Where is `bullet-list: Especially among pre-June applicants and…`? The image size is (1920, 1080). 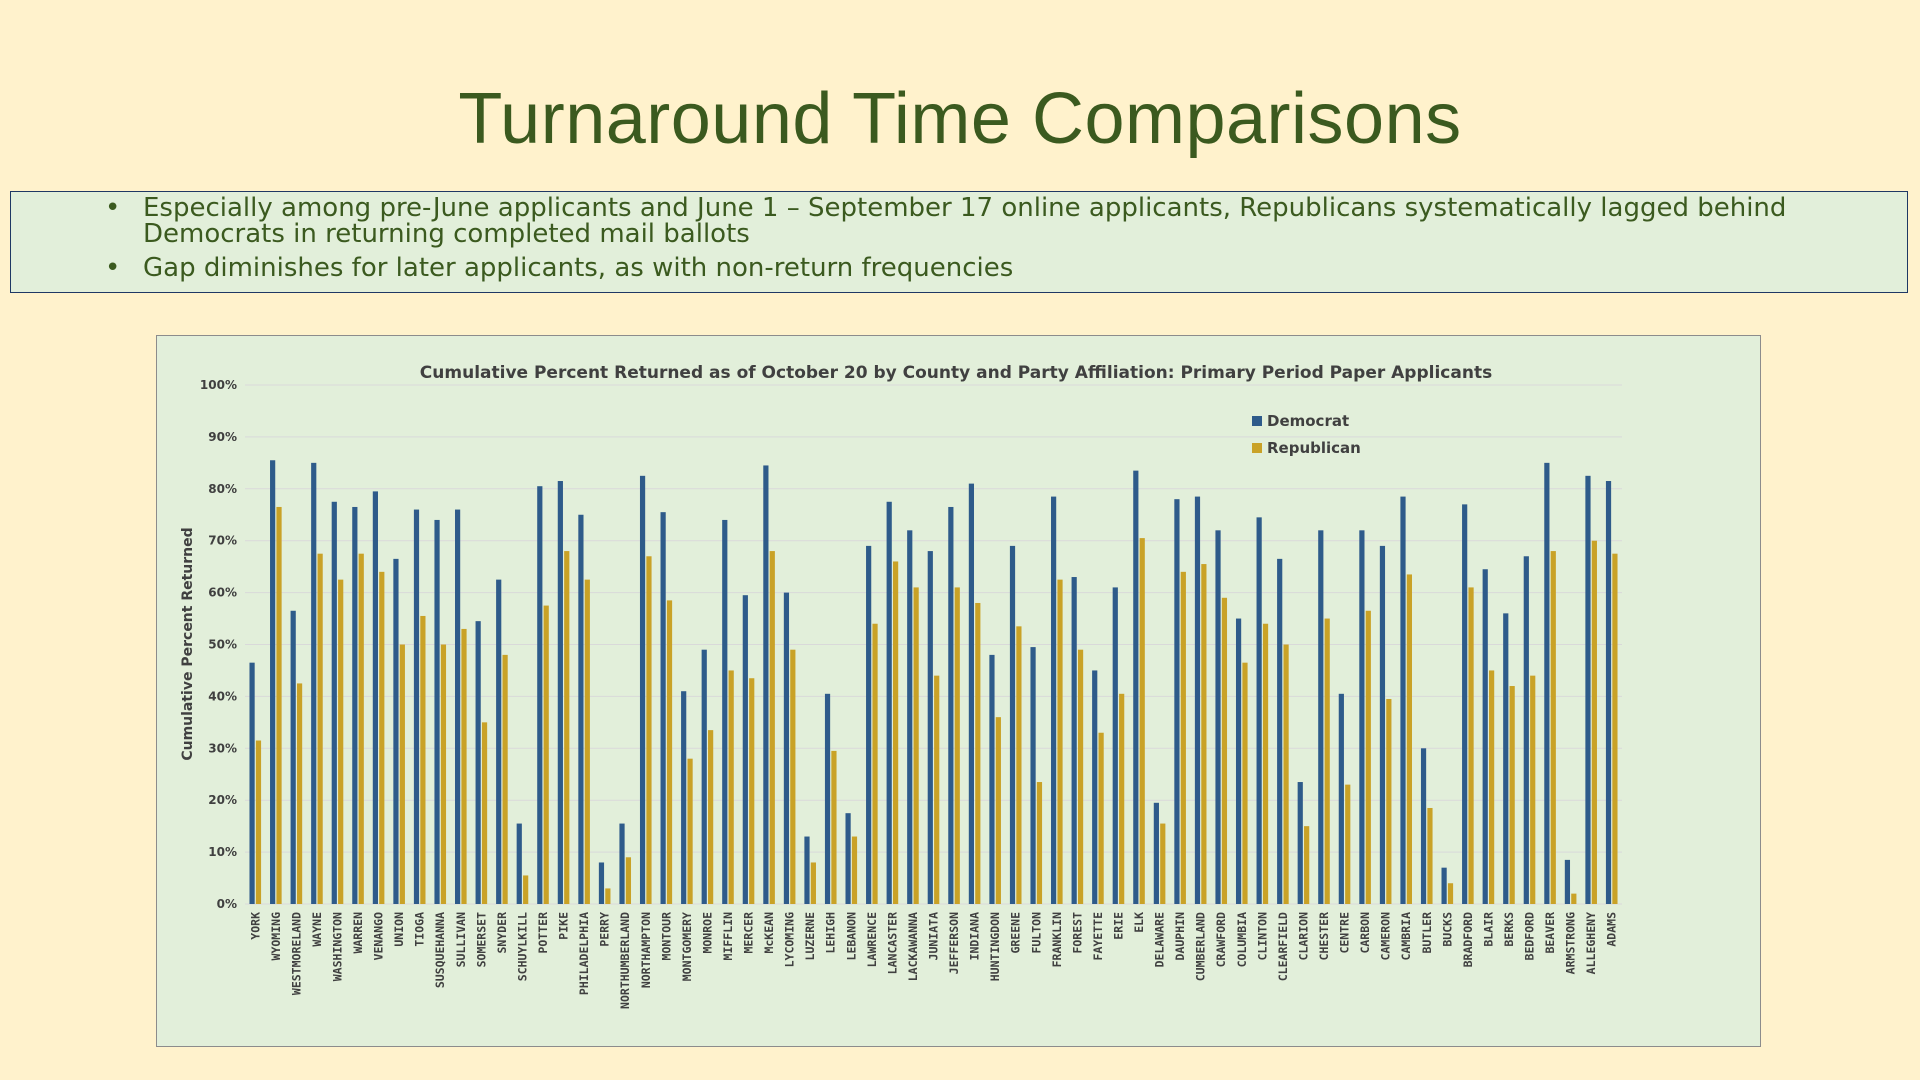
bullet-list: Especially among pre-June applicants and… is located at coordinates (992, 242).